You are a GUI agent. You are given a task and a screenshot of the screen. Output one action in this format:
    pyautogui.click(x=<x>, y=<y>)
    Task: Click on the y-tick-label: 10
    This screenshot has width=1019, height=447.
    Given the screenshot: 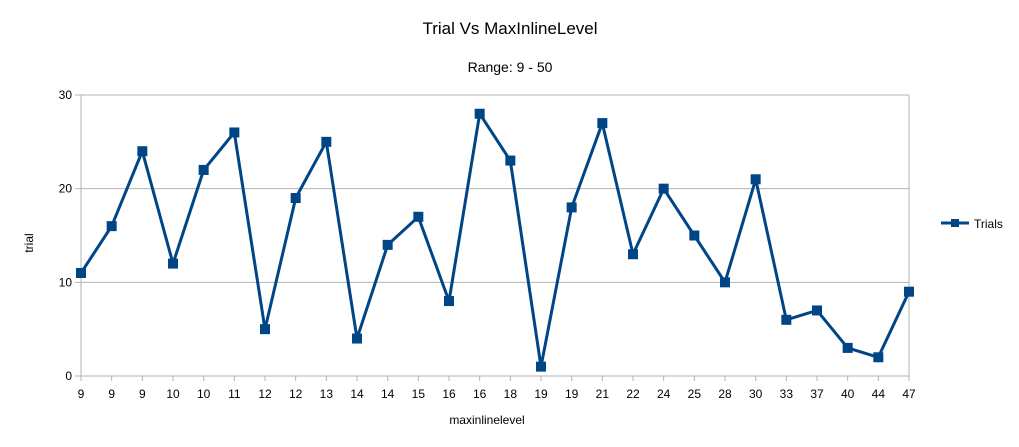 What is the action you would take?
    pyautogui.click(x=66, y=282)
    